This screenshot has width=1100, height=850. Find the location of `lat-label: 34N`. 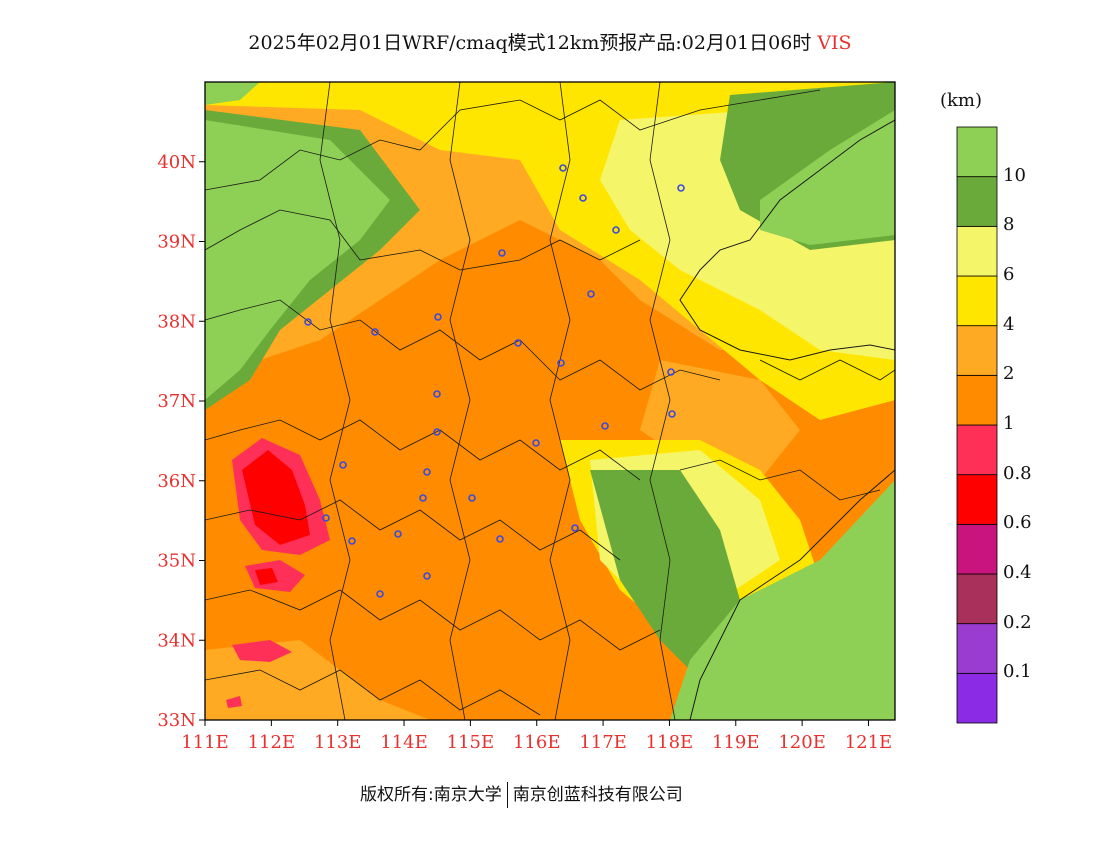

lat-label: 34N is located at coordinates (176, 640).